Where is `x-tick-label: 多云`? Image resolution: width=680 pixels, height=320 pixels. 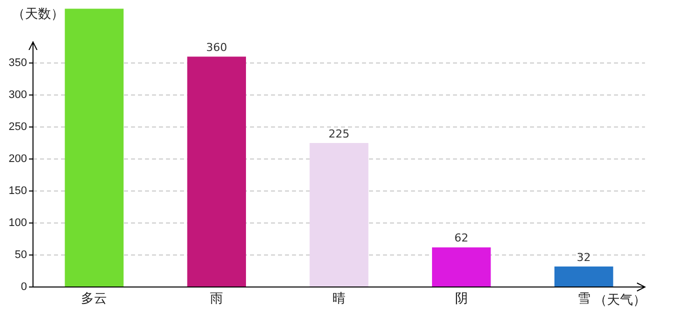
x-tick-label: 多云 is located at coordinates (94, 298).